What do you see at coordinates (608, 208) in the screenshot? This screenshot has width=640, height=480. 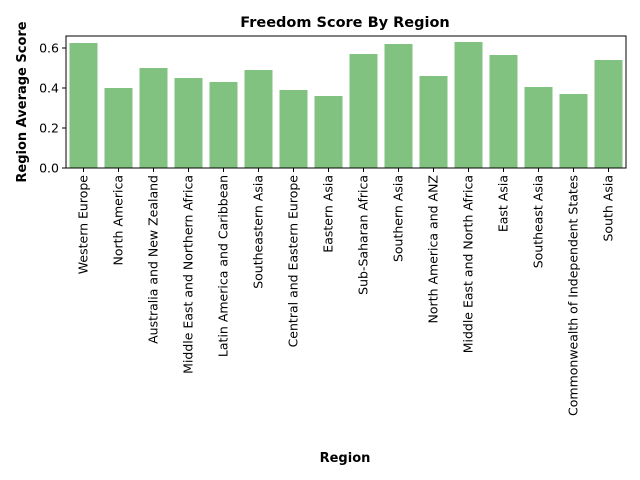 I see `x-tick-label: South Asia` at bounding box center [608, 208].